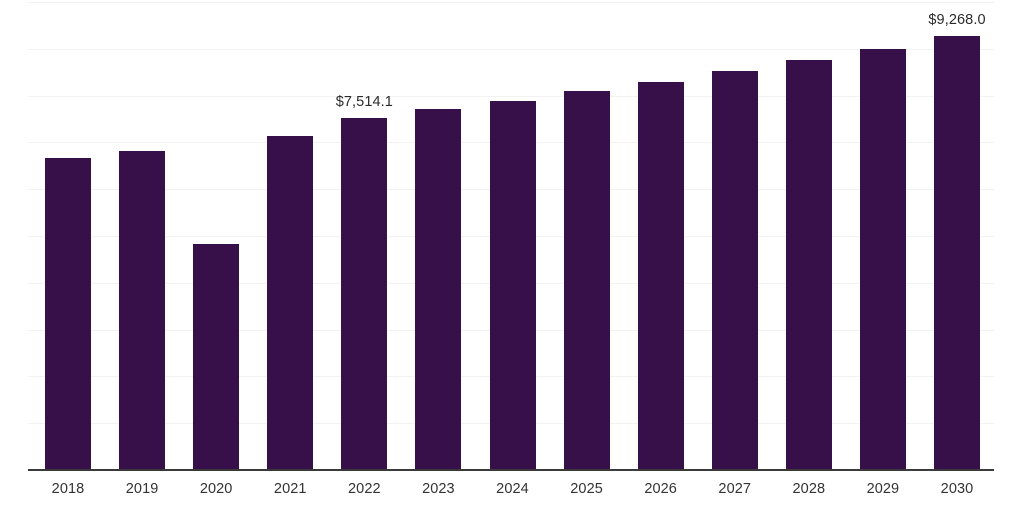 The image size is (1024, 512). What do you see at coordinates (957, 20) in the screenshot?
I see `value-label-2030: $9,268.0` at bounding box center [957, 20].